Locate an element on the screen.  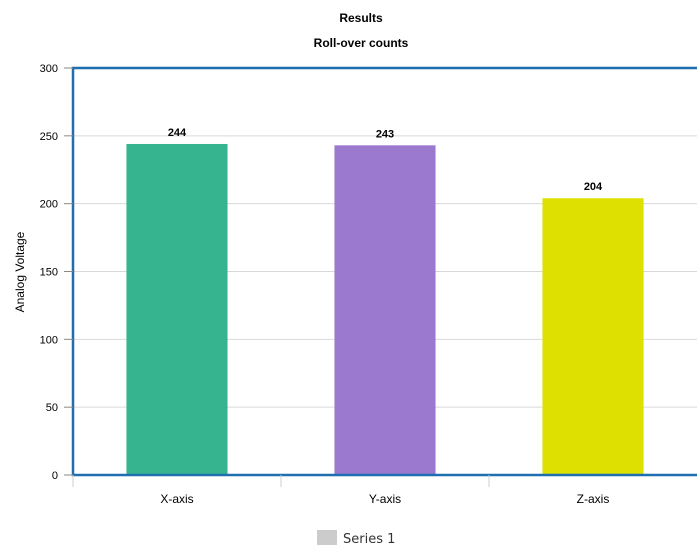
y-tick-label: 0 is located at coordinates (55, 476).